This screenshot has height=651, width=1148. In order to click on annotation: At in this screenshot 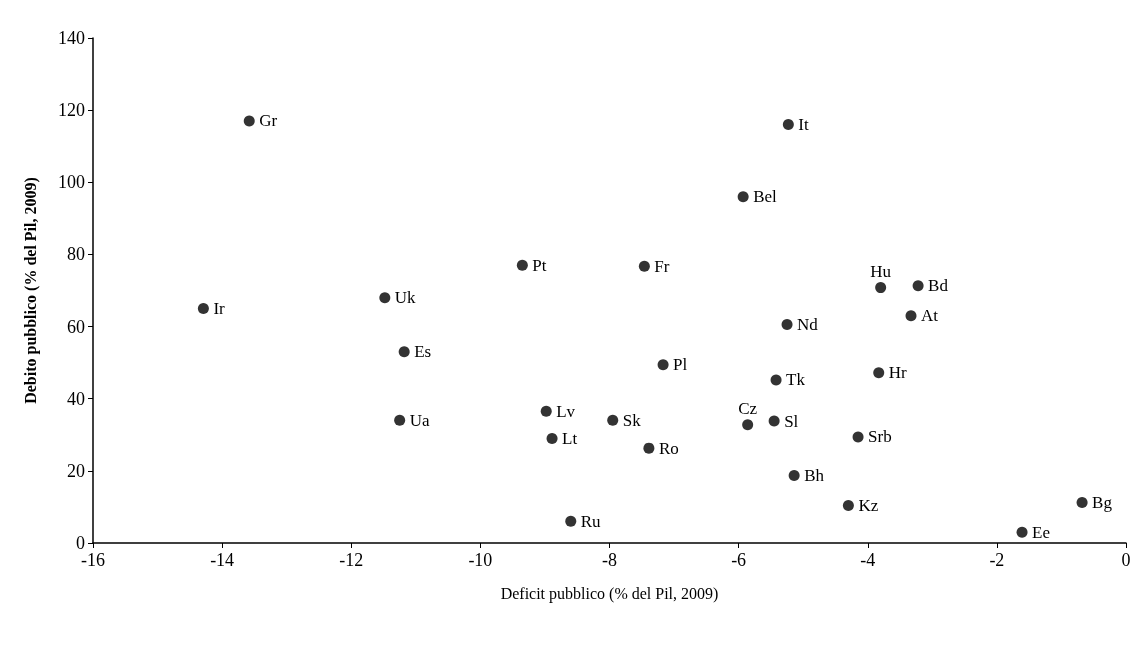, I will do `click(930, 316)`.